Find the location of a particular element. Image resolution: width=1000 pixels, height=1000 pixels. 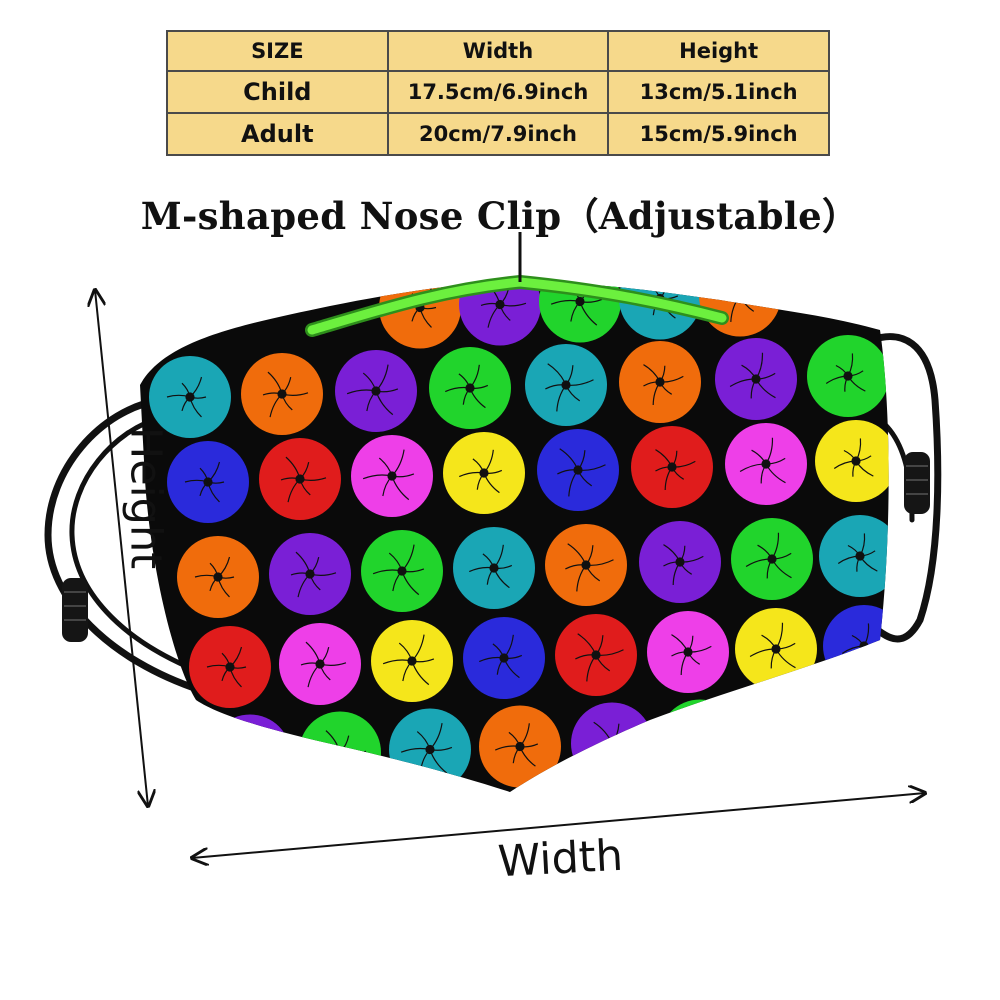

width-arrow-icon is located at coordinates (558, 825).